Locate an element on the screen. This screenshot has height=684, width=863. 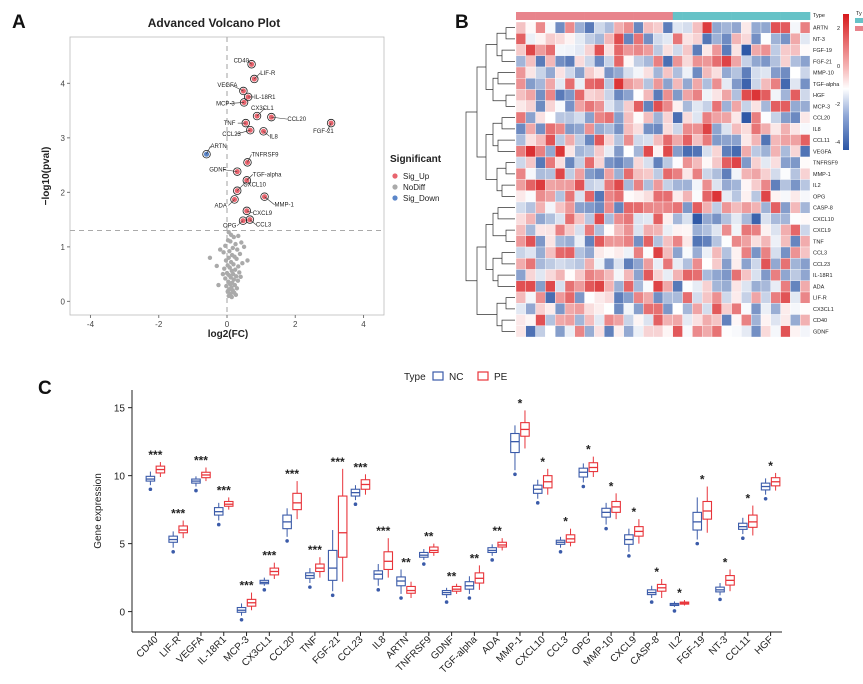
volcano-gene-label: CCL20 is located at coordinates (296, 120).